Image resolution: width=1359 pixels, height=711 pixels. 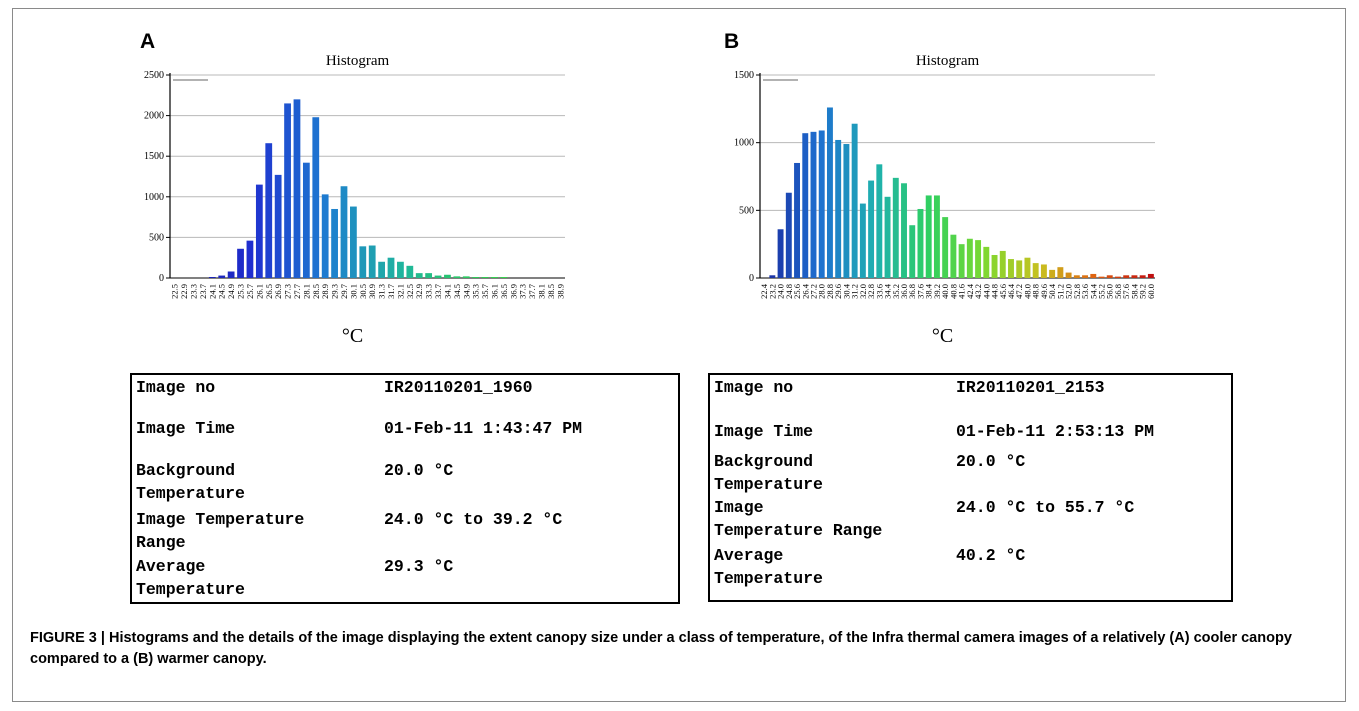 I want to click on detail-label: Average Temperature, so click(x=768, y=567).